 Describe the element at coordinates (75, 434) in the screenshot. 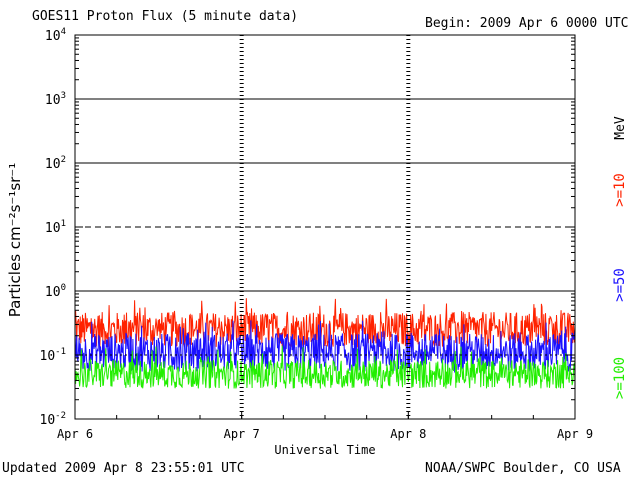

I see `x-tick-label: Apr 6` at that location.